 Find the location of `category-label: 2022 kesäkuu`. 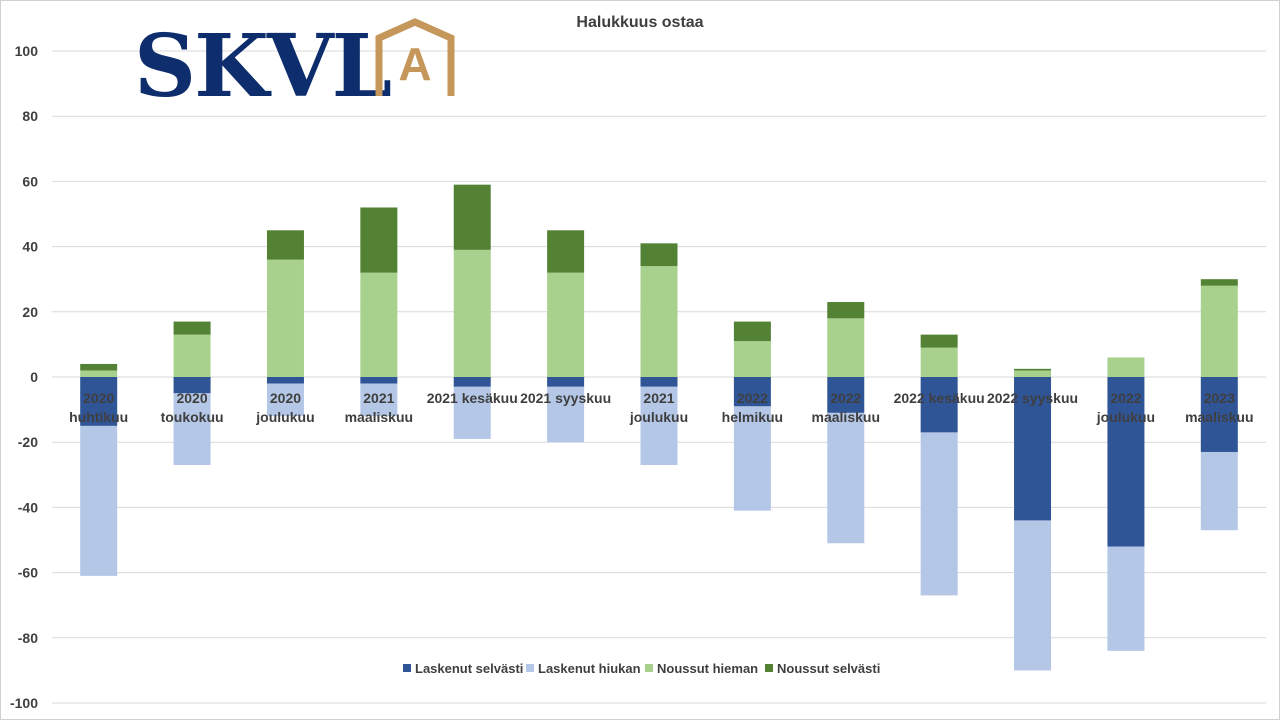

category-label: 2022 kesäkuu is located at coordinates (939, 398).